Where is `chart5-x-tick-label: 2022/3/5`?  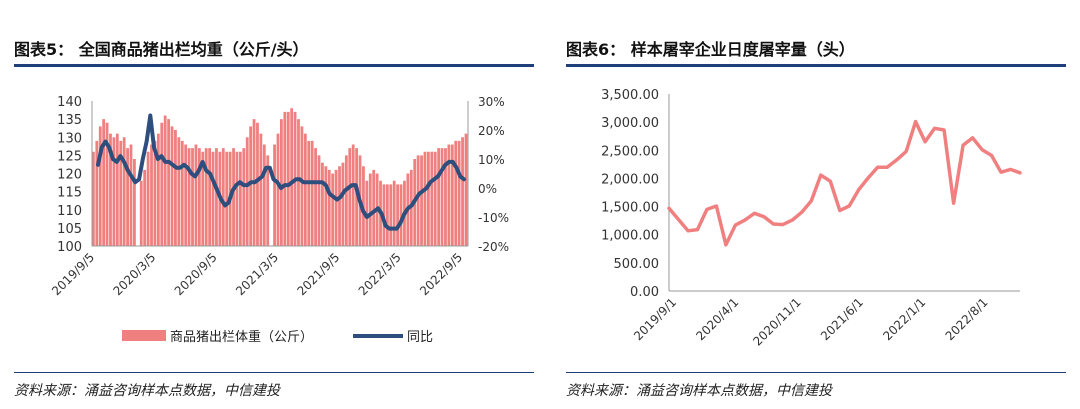
chart5-x-tick-label: 2022/3/5 is located at coordinates (380, 274).